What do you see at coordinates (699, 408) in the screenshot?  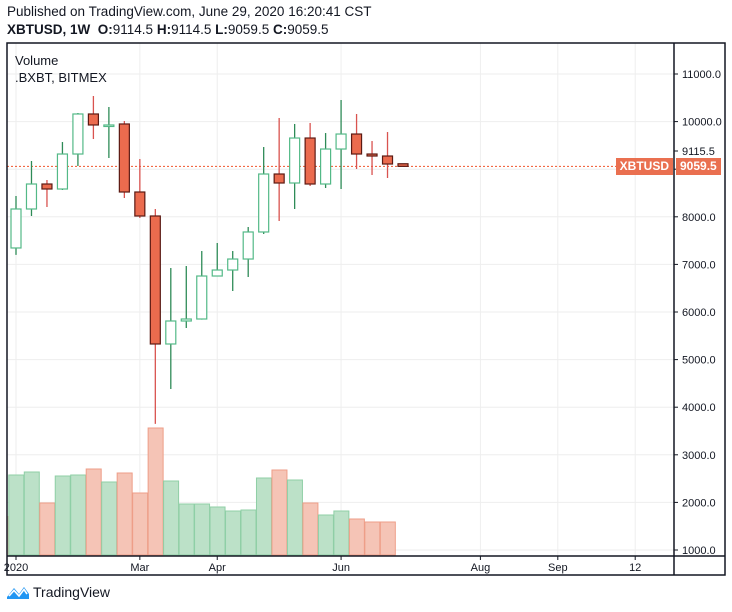 I see `price-tick-label: 4000.0` at bounding box center [699, 408].